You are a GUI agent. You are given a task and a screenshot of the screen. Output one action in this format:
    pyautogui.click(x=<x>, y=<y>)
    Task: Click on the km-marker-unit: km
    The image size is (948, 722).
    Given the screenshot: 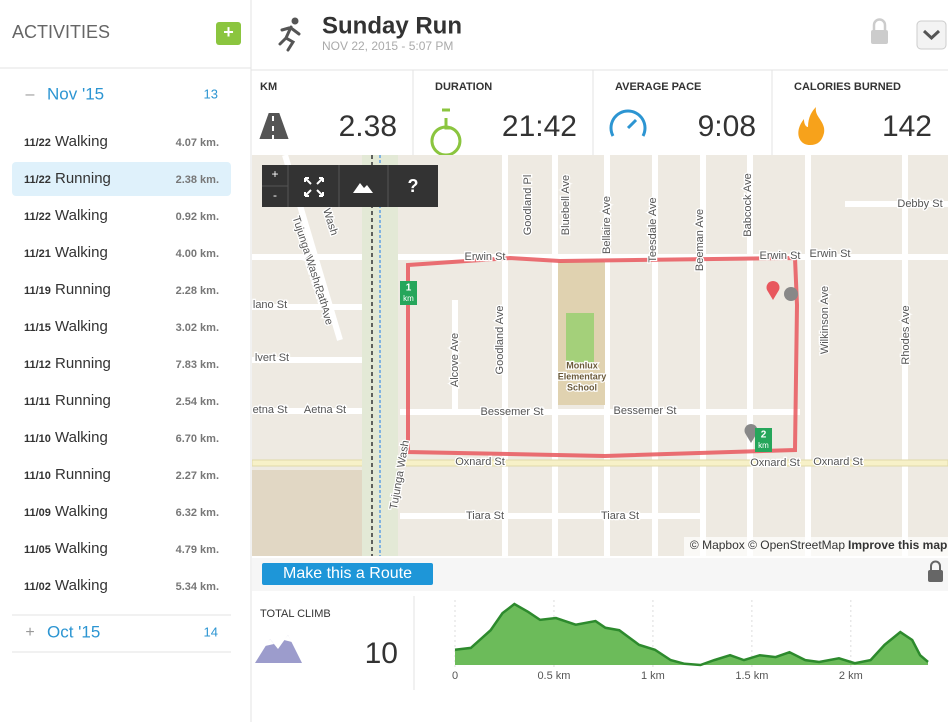 What is the action you would take?
    pyautogui.click(x=408, y=298)
    